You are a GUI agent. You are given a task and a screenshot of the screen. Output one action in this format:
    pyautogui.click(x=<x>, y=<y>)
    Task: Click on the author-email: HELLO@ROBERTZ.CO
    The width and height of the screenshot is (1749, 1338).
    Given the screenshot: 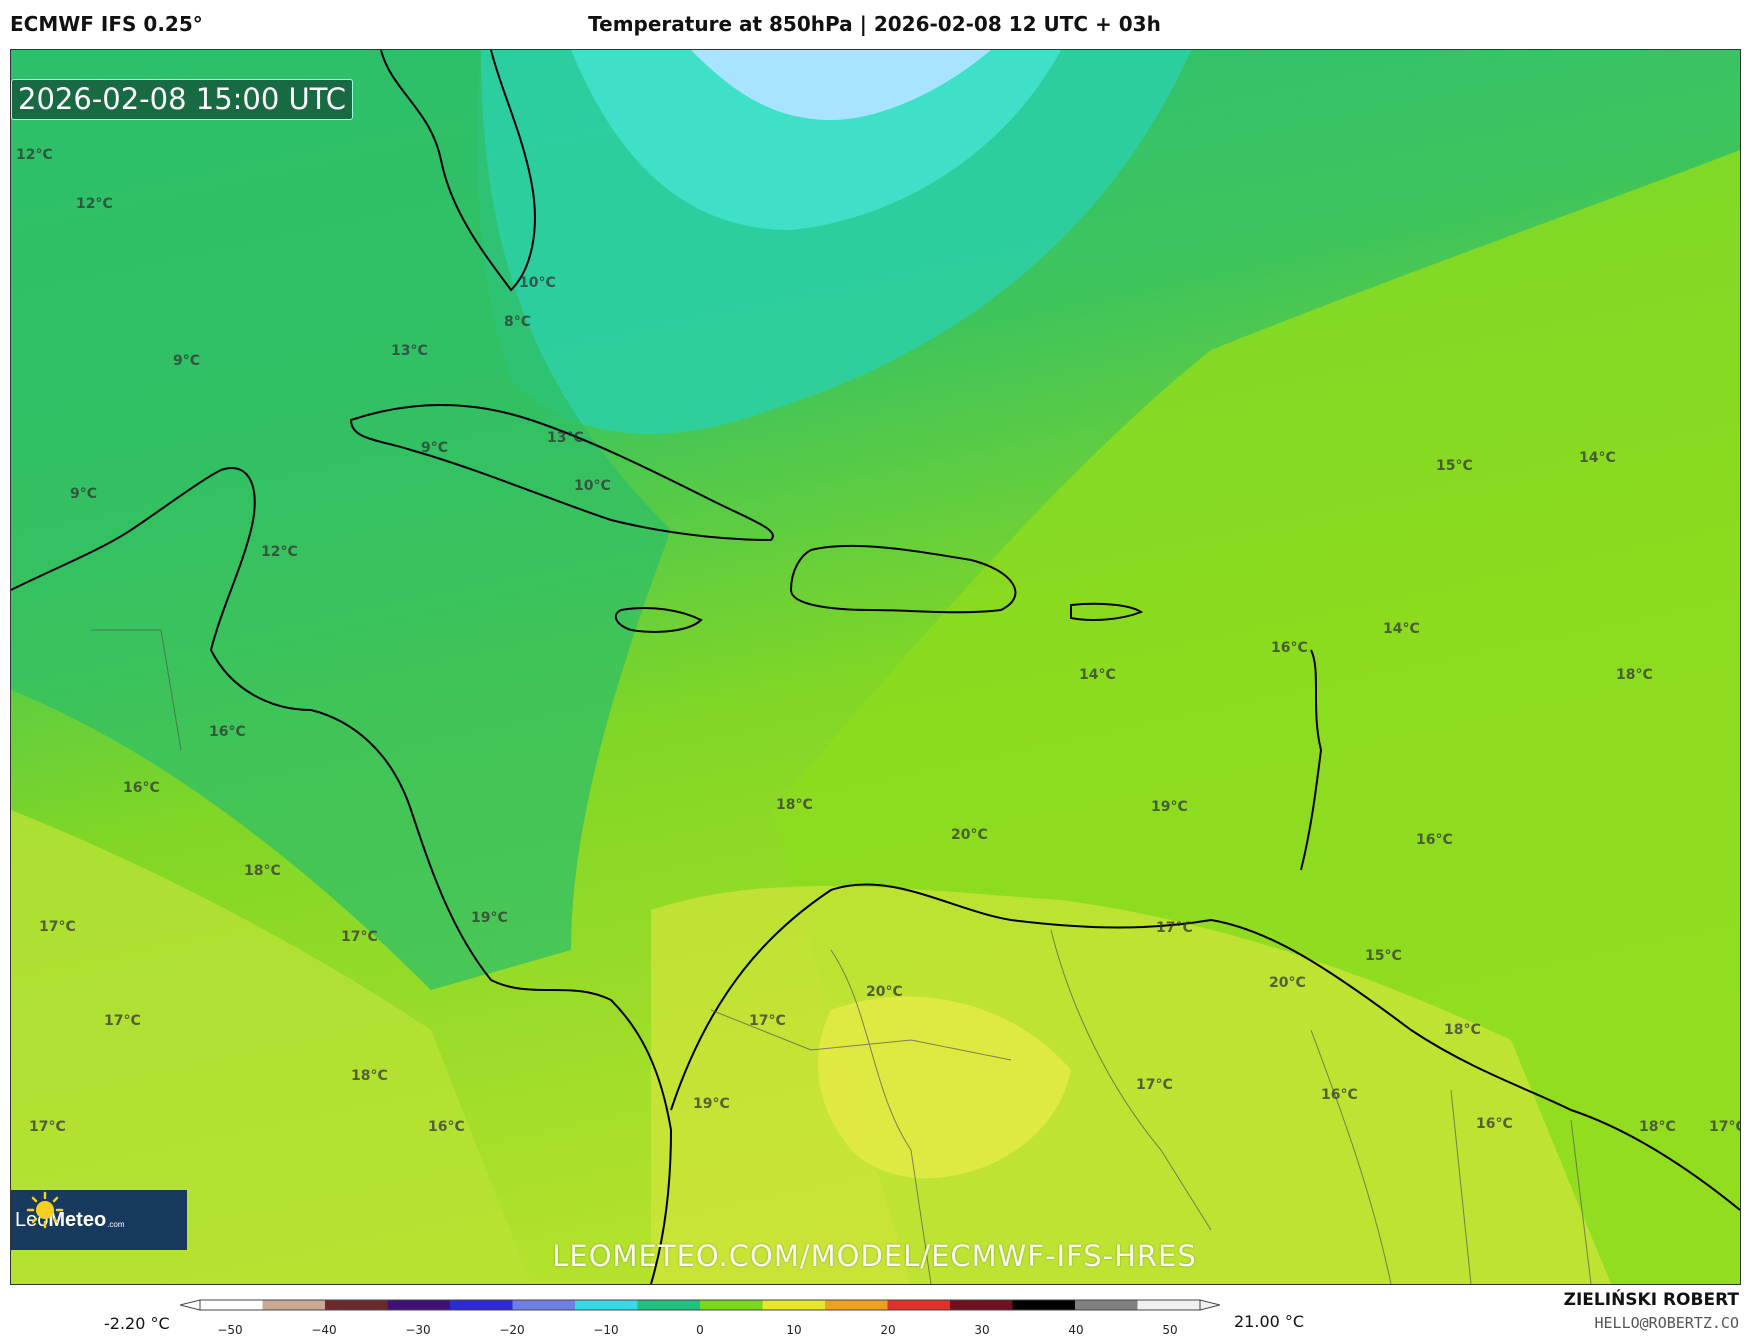 What is the action you would take?
    pyautogui.click(x=1667, y=1323)
    